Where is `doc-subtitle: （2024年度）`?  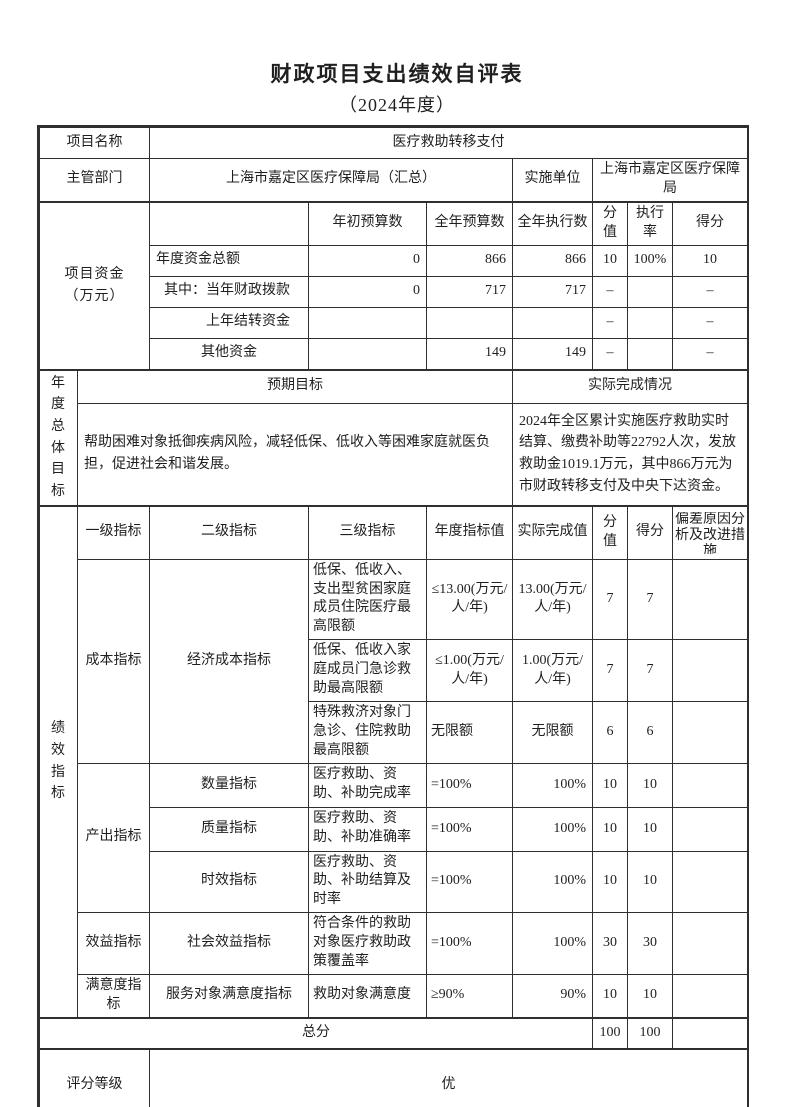
doc-subtitle: （2024年度） is located at coordinates (397, 105).